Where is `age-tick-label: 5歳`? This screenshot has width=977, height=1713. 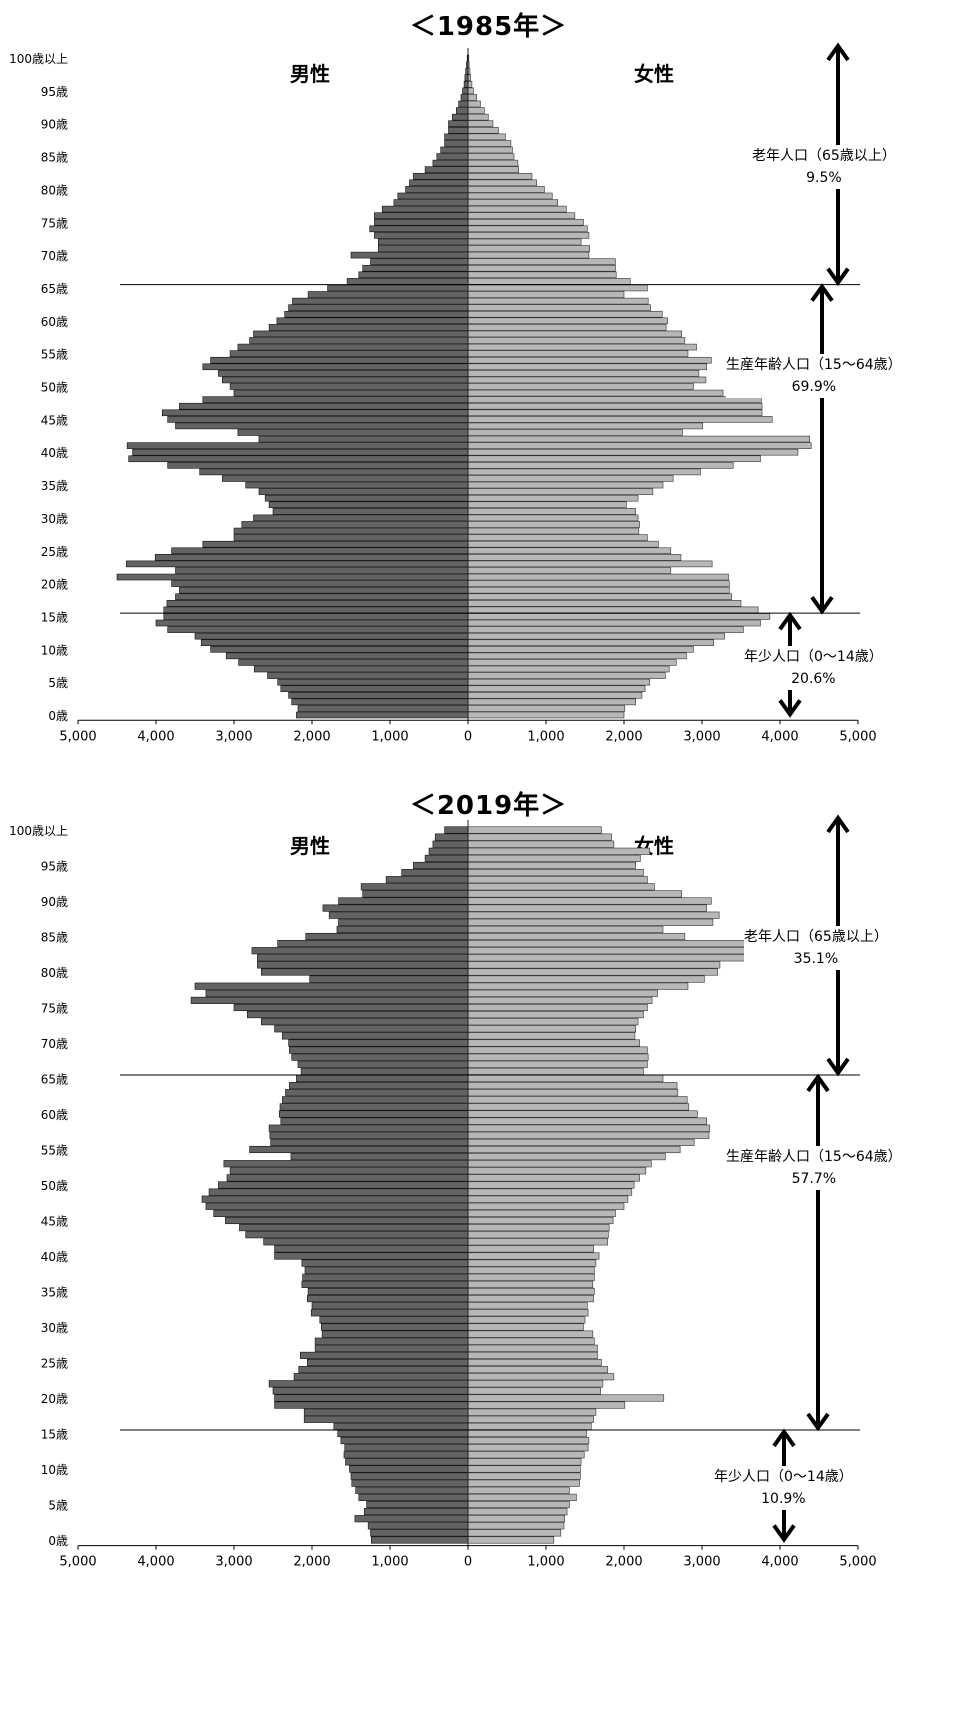 age-tick-label: 5歳 is located at coordinates (58, 1506).